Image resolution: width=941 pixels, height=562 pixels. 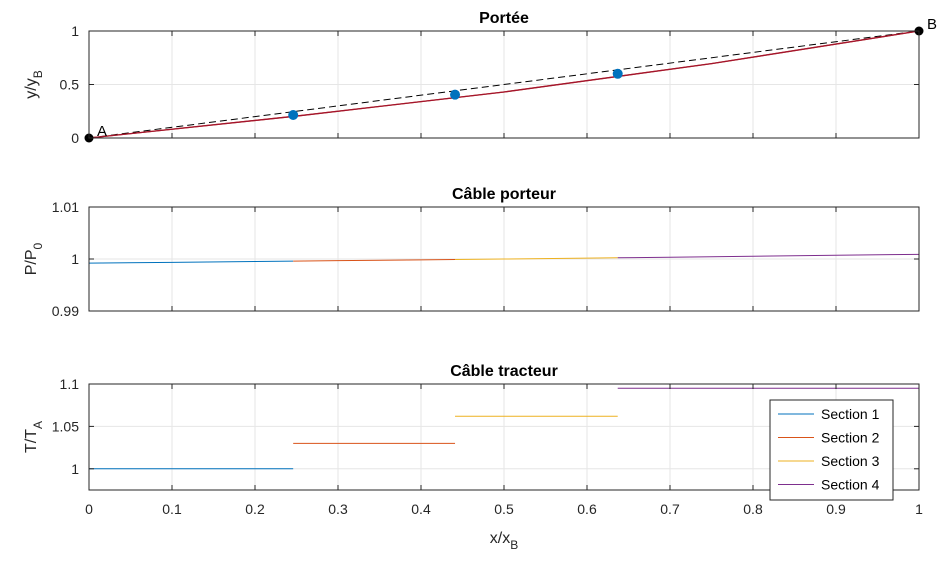 What do you see at coordinates (34, 437) in the screenshot?
I see `y-axis-label: T/TA` at bounding box center [34, 437].